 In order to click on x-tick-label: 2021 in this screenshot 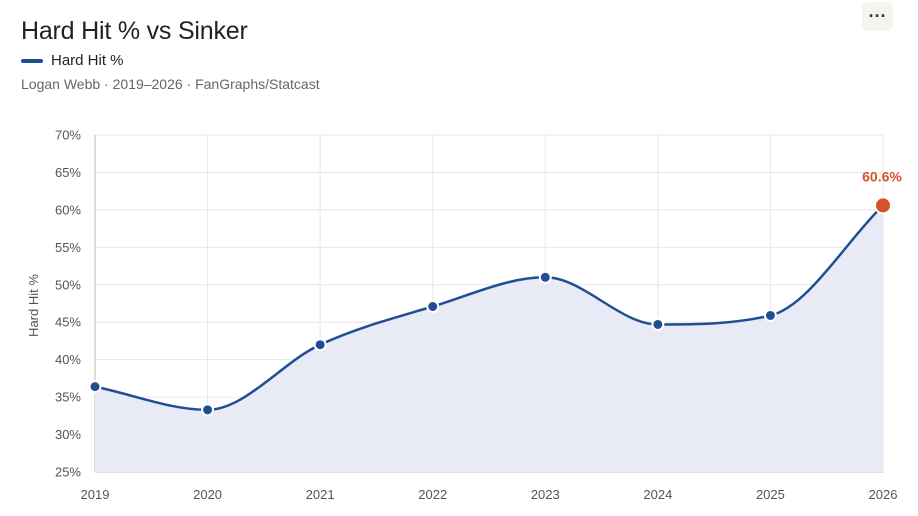, I will do `click(320, 494)`.